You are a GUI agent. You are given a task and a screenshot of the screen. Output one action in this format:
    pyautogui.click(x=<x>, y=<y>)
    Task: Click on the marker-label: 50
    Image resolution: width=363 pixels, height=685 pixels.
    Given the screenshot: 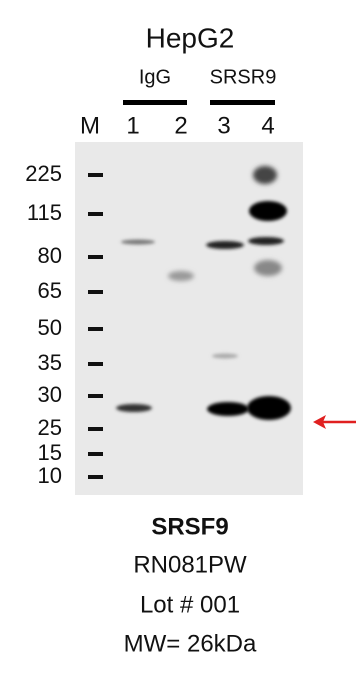 What is the action you would take?
    pyautogui.click(x=50, y=327)
    